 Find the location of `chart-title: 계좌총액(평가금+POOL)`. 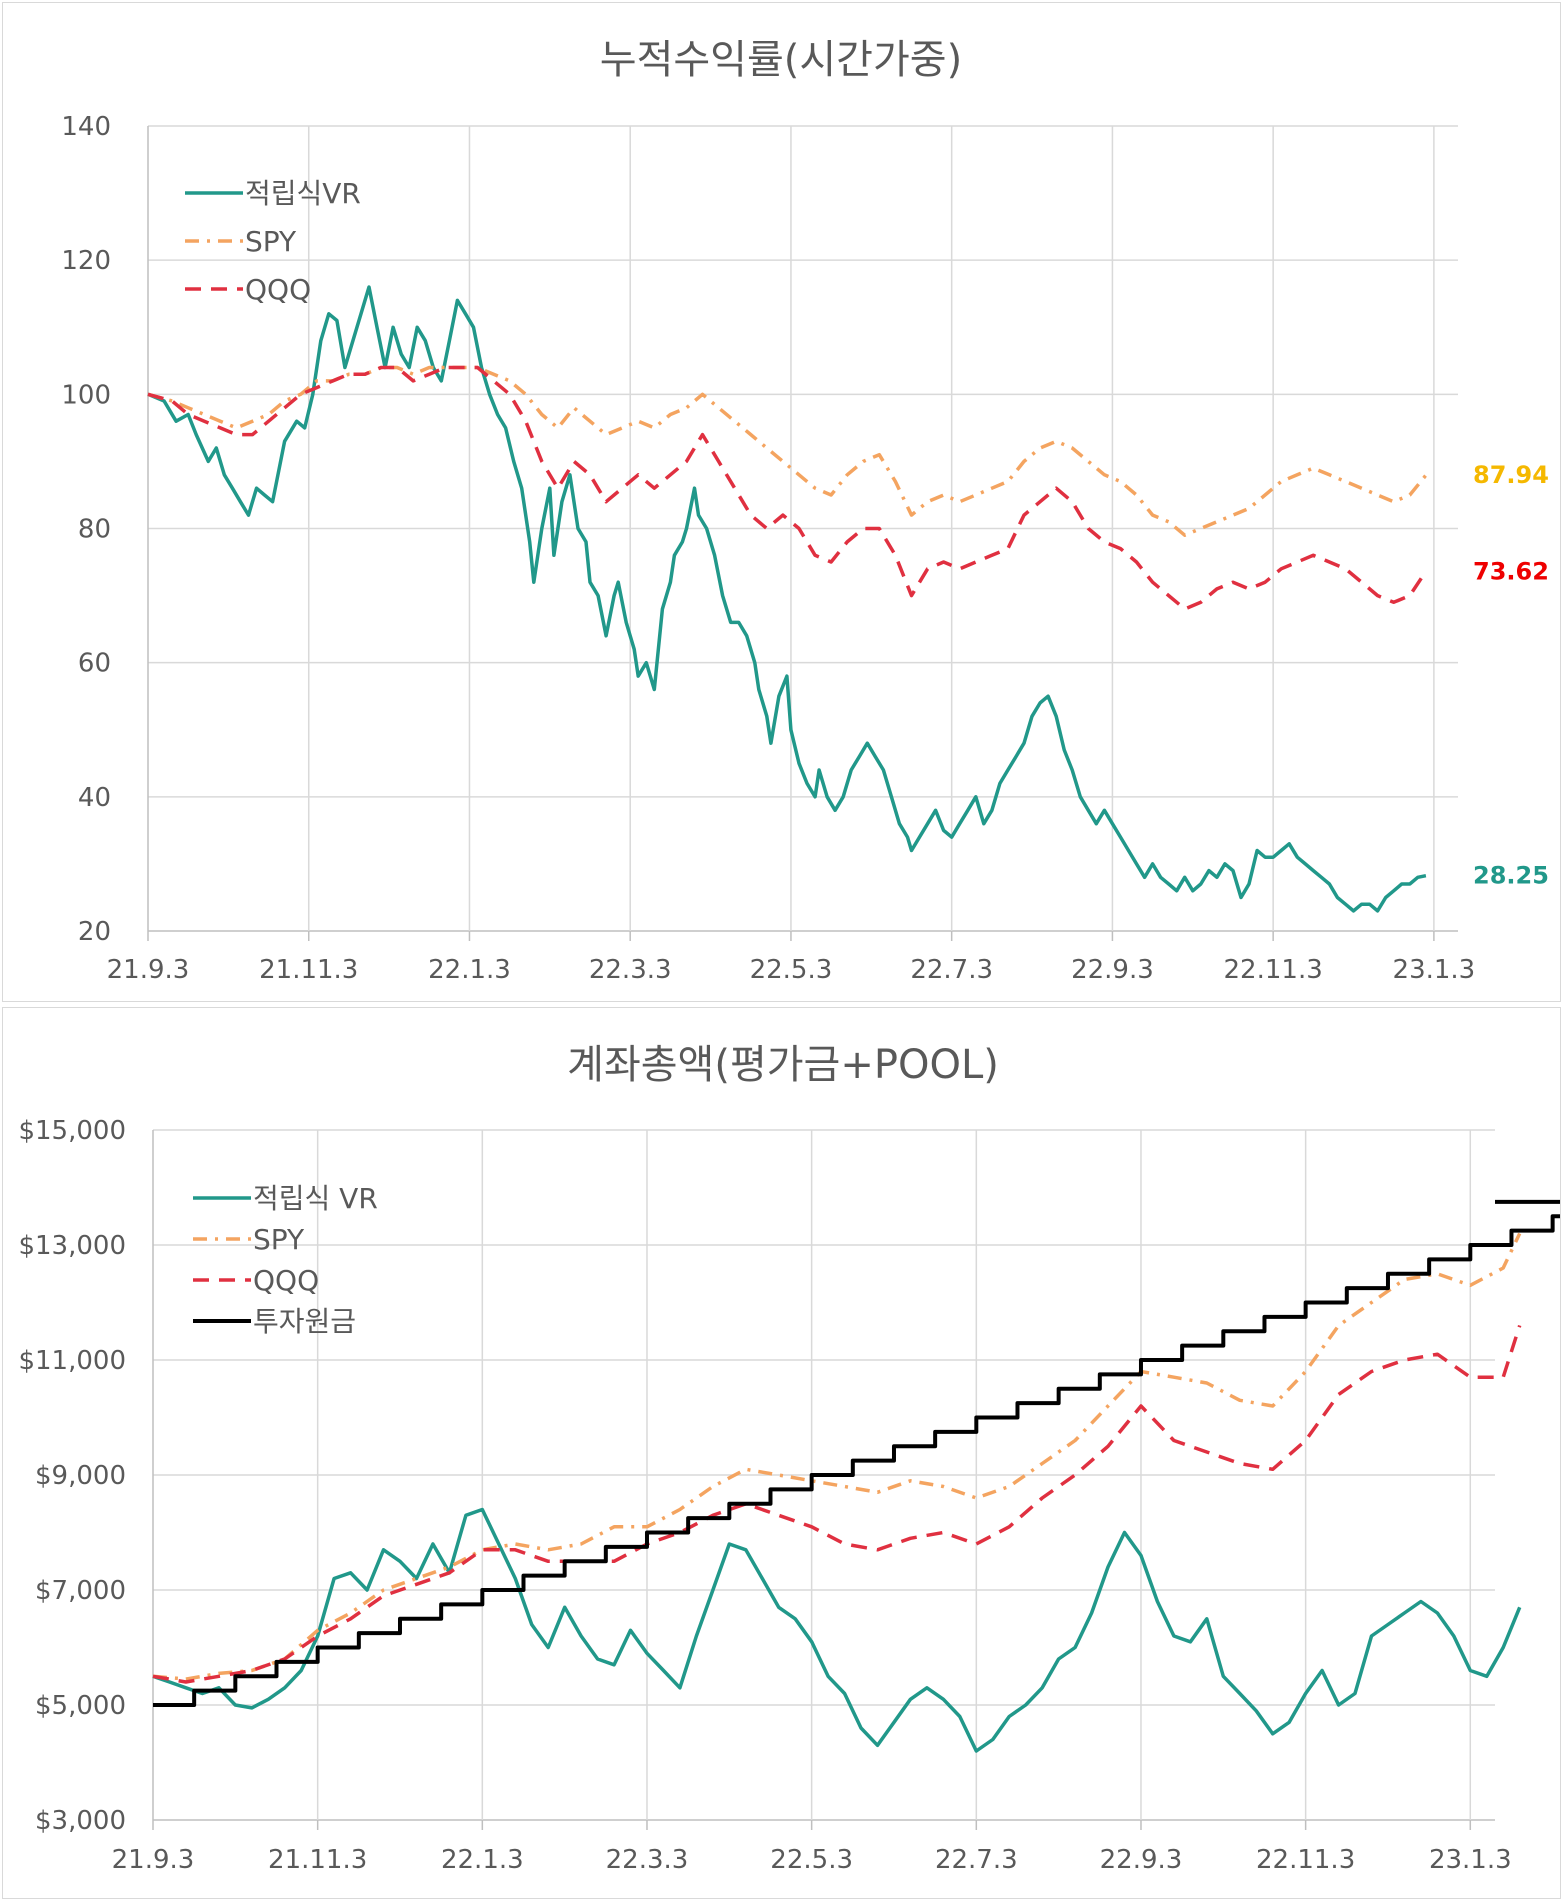

chart-title: 계좌총액(평가금+POOL) is located at coordinates (783, 1065).